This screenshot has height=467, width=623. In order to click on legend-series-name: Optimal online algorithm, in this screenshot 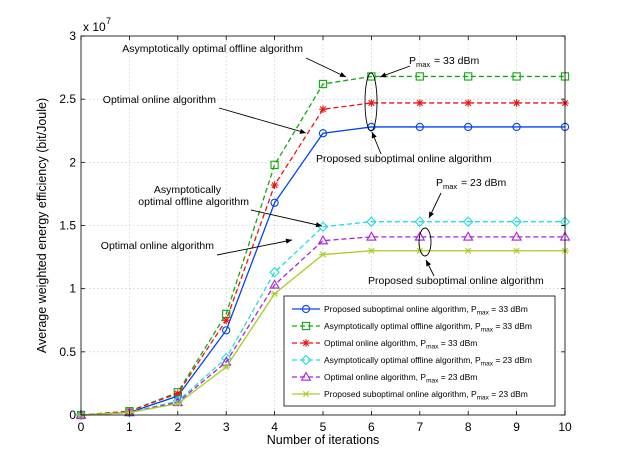, I will do `click(372, 343)`.